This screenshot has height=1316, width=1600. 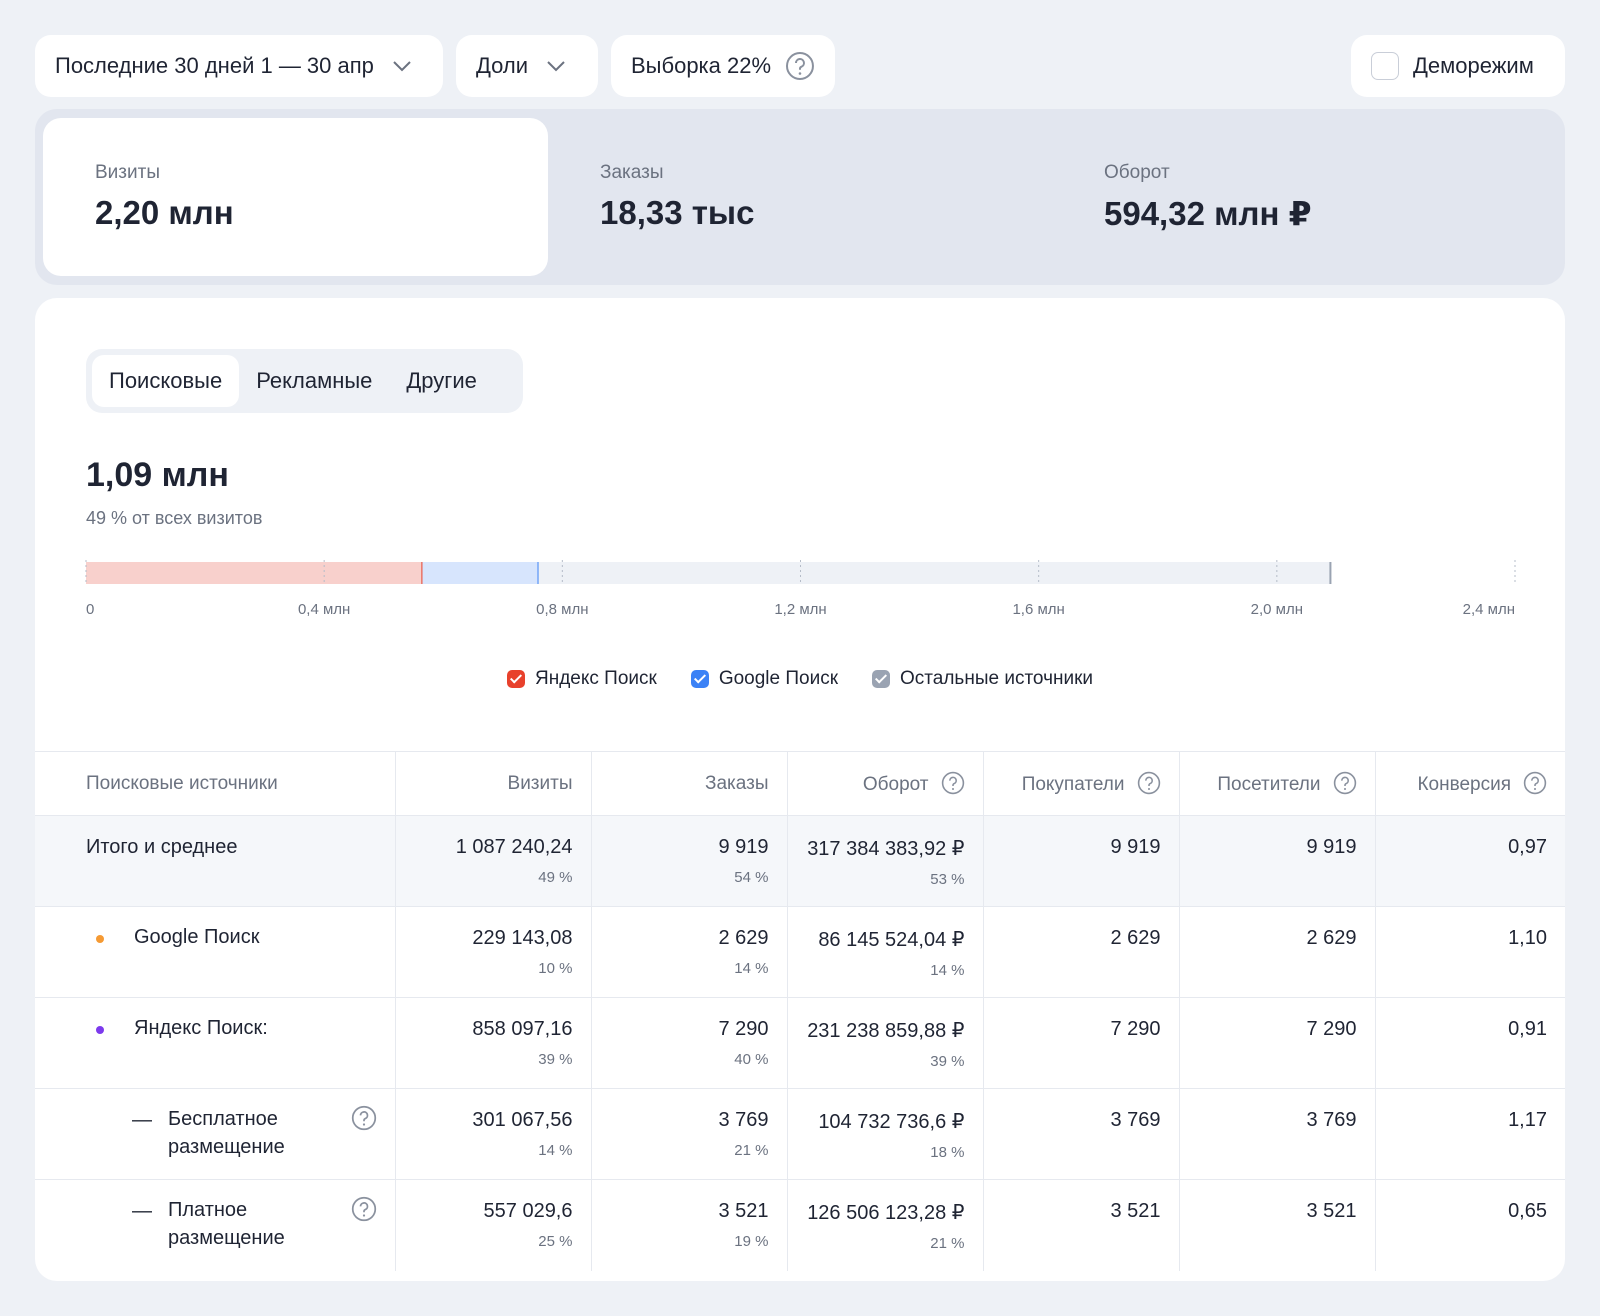 I want to click on x-tick-label: 2,0 млн, so click(x=1277, y=609).